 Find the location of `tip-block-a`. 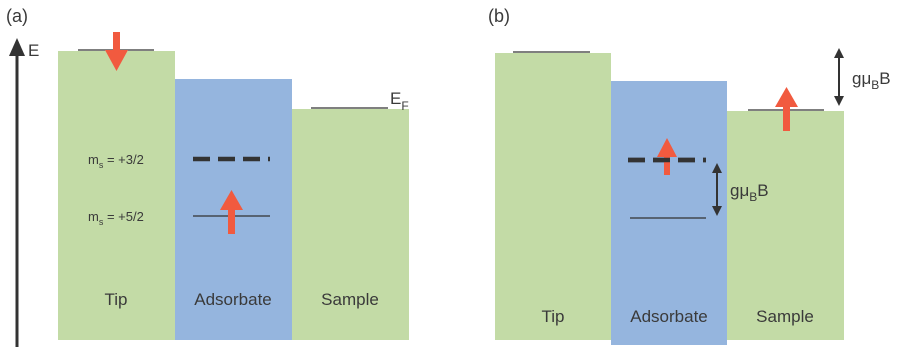

tip-block-a is located at coordinates (116, 195).